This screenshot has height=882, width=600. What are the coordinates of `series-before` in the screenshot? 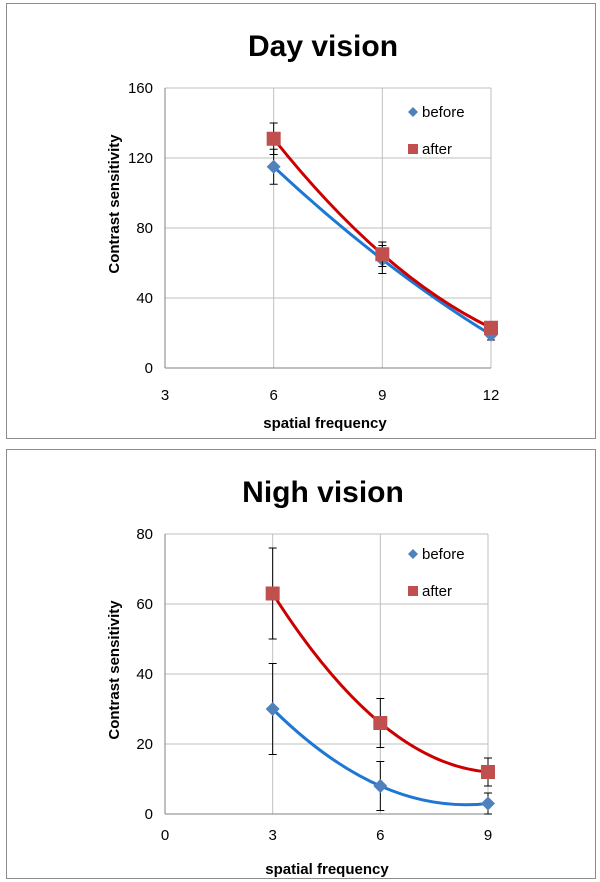 It's located at (380, 739).